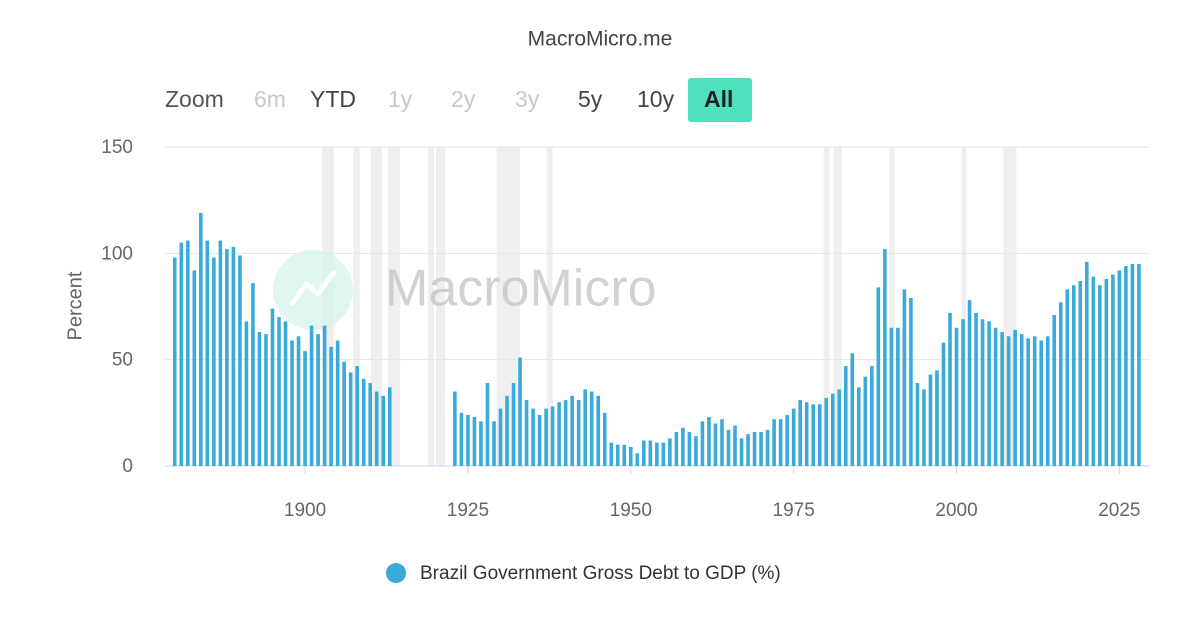 The image size is (1200, 630). I want to click on y-tick-label: 100, so click(117, 253).